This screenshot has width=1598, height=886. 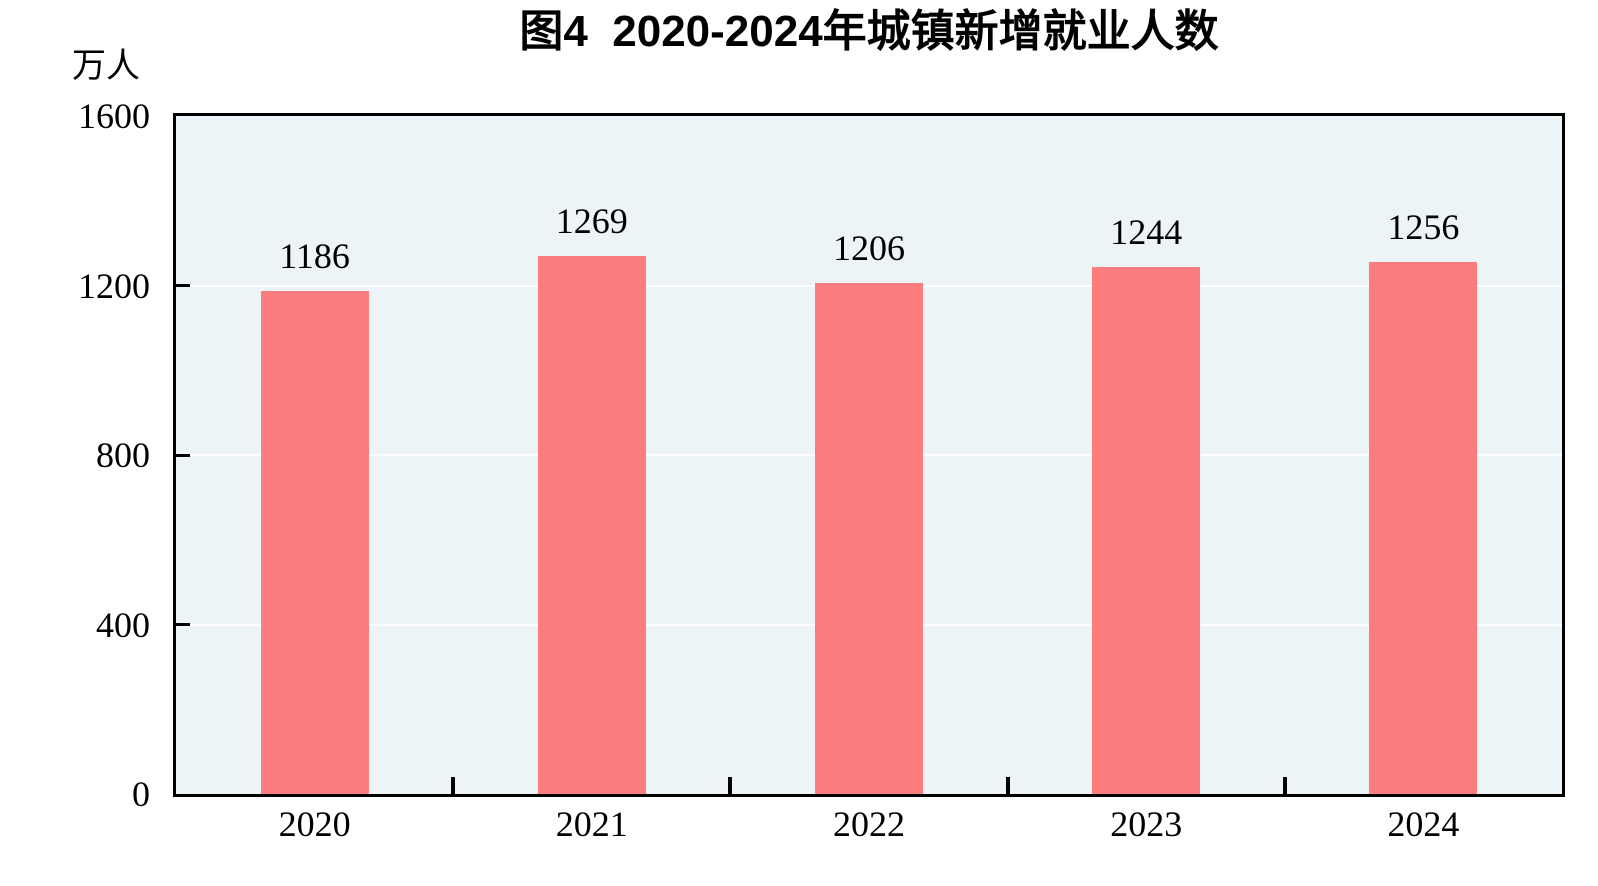 What do you see at coordinates (141, 794) in the screenshot?
I see `y-axis-tick-label: 0` at bounding box center [141, 794].